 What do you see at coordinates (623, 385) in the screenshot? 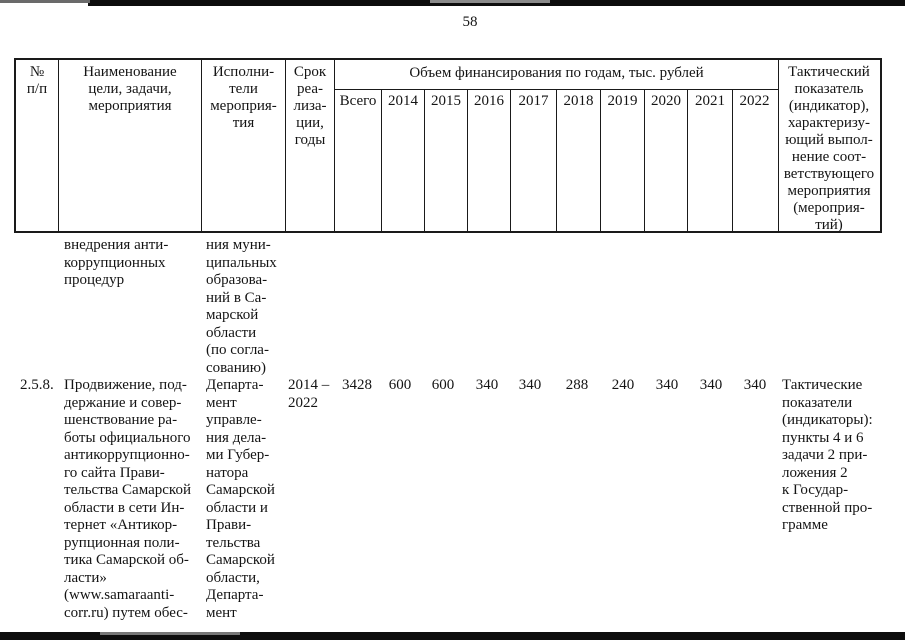
I see `row-258-value-2019: 240` at bounding box center [623, 385].